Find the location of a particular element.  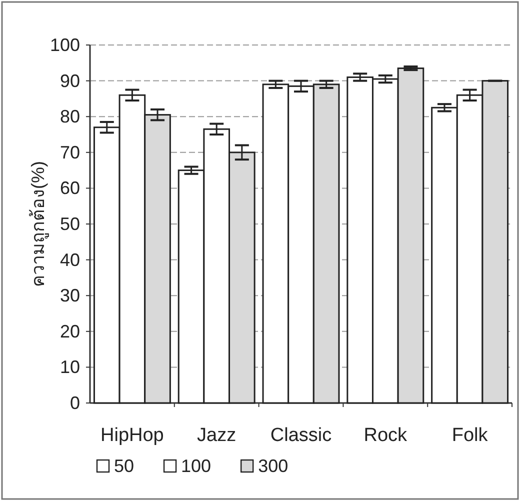

y-tick-label: 50 is located at coordinates (70, 224).